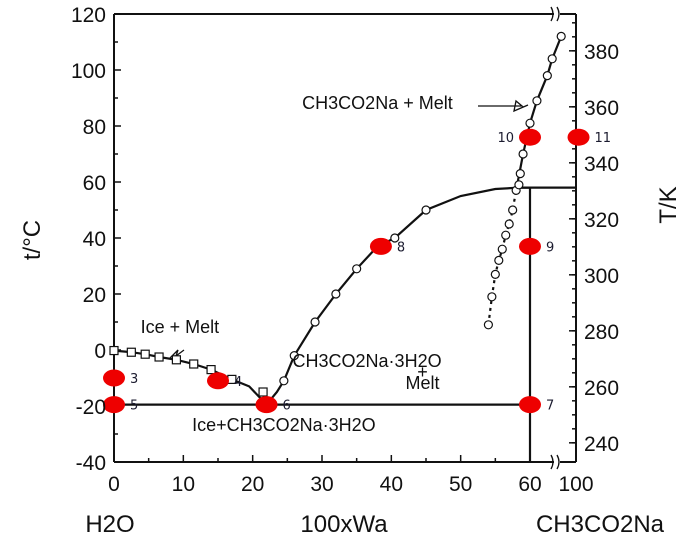 The image size is (696, 547). I want to click on region-label: Ice+CH3CO2Na·3H2O, so click(284, 425).